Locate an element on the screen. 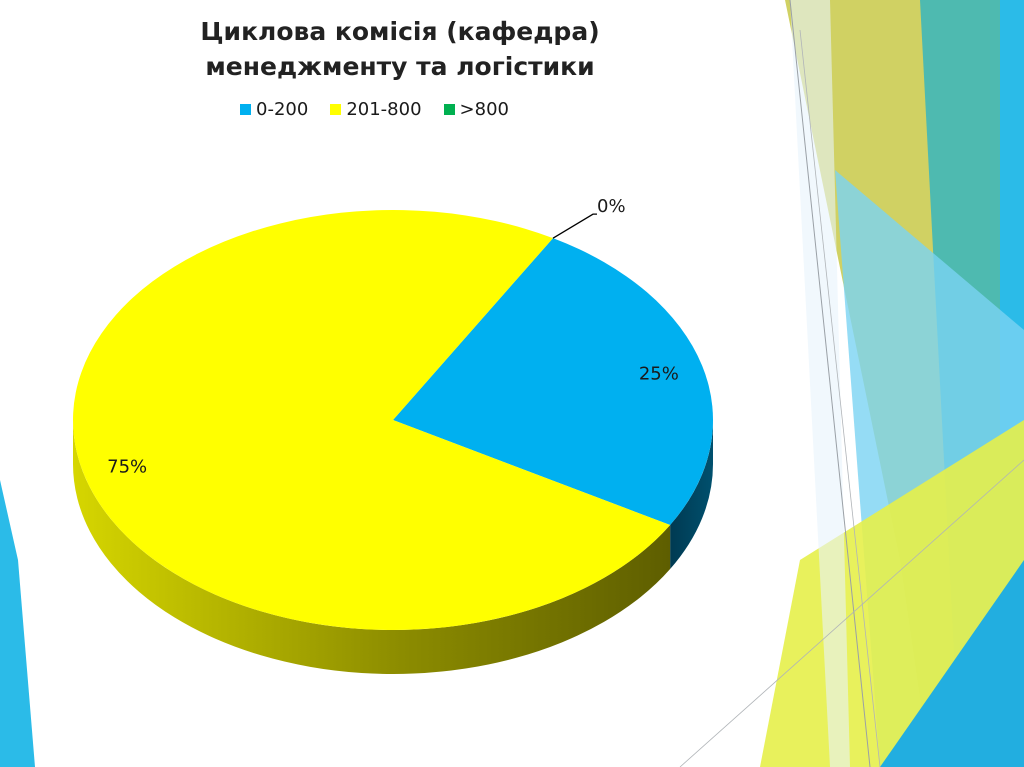  data-label-201-800: 75% is located at coordinates (127, 467).